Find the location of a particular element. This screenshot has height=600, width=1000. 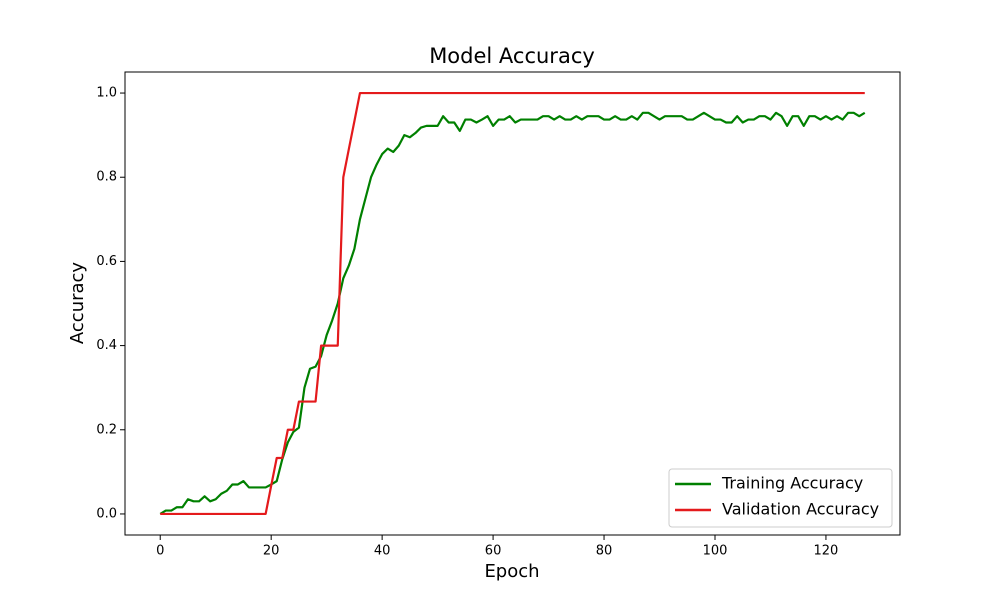

x-tick-label: 20 is located at coordinates (271, 551).